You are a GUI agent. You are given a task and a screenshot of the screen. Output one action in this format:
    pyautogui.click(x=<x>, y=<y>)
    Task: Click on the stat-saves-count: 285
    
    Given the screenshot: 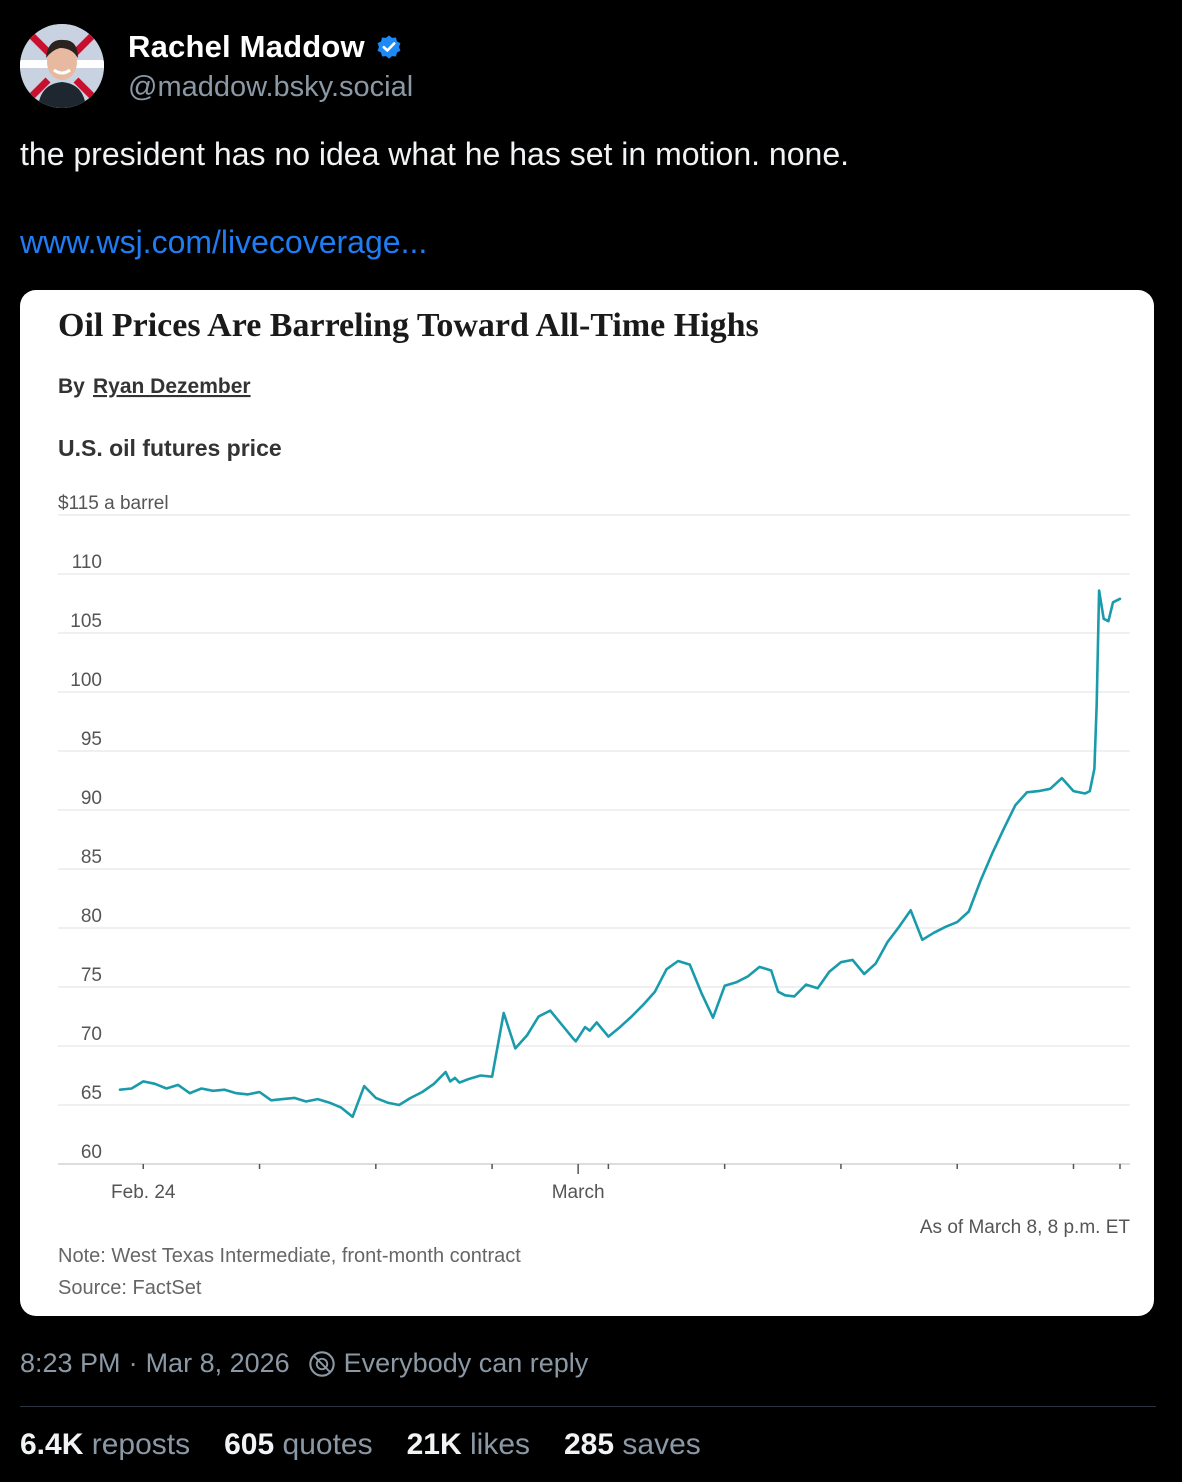 What is the action you would take?
    pyautogui.click(x=589, y=1444)
    